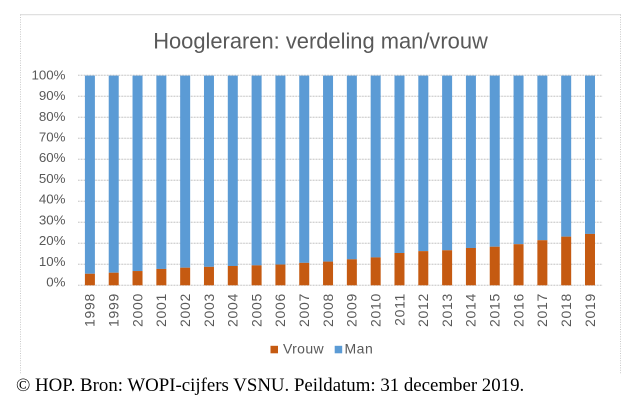 Image resolution: width=635 pixels, height=408 pixels. Describe the element at coordinates (52, 261) in the screenshot. I see `svg-text: 10%` at that location.